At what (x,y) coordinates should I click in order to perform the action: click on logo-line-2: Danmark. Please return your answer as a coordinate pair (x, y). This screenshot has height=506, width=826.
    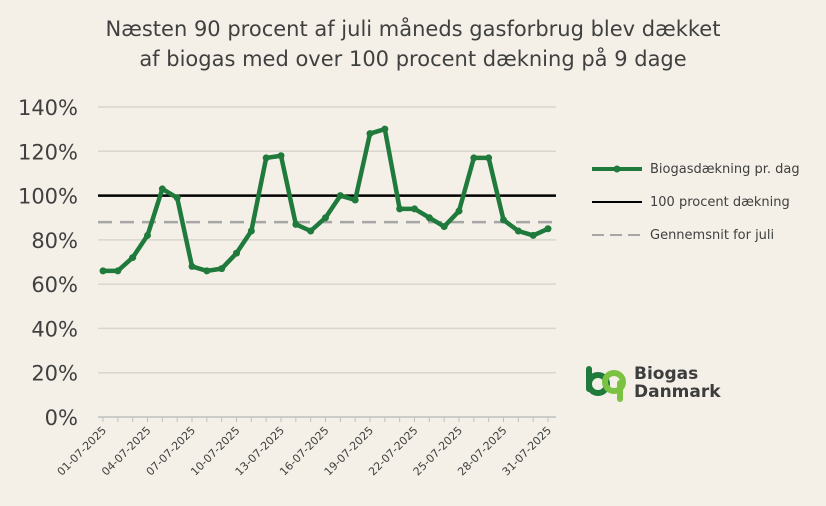
    Looking at the image, I should click on (677, 392).